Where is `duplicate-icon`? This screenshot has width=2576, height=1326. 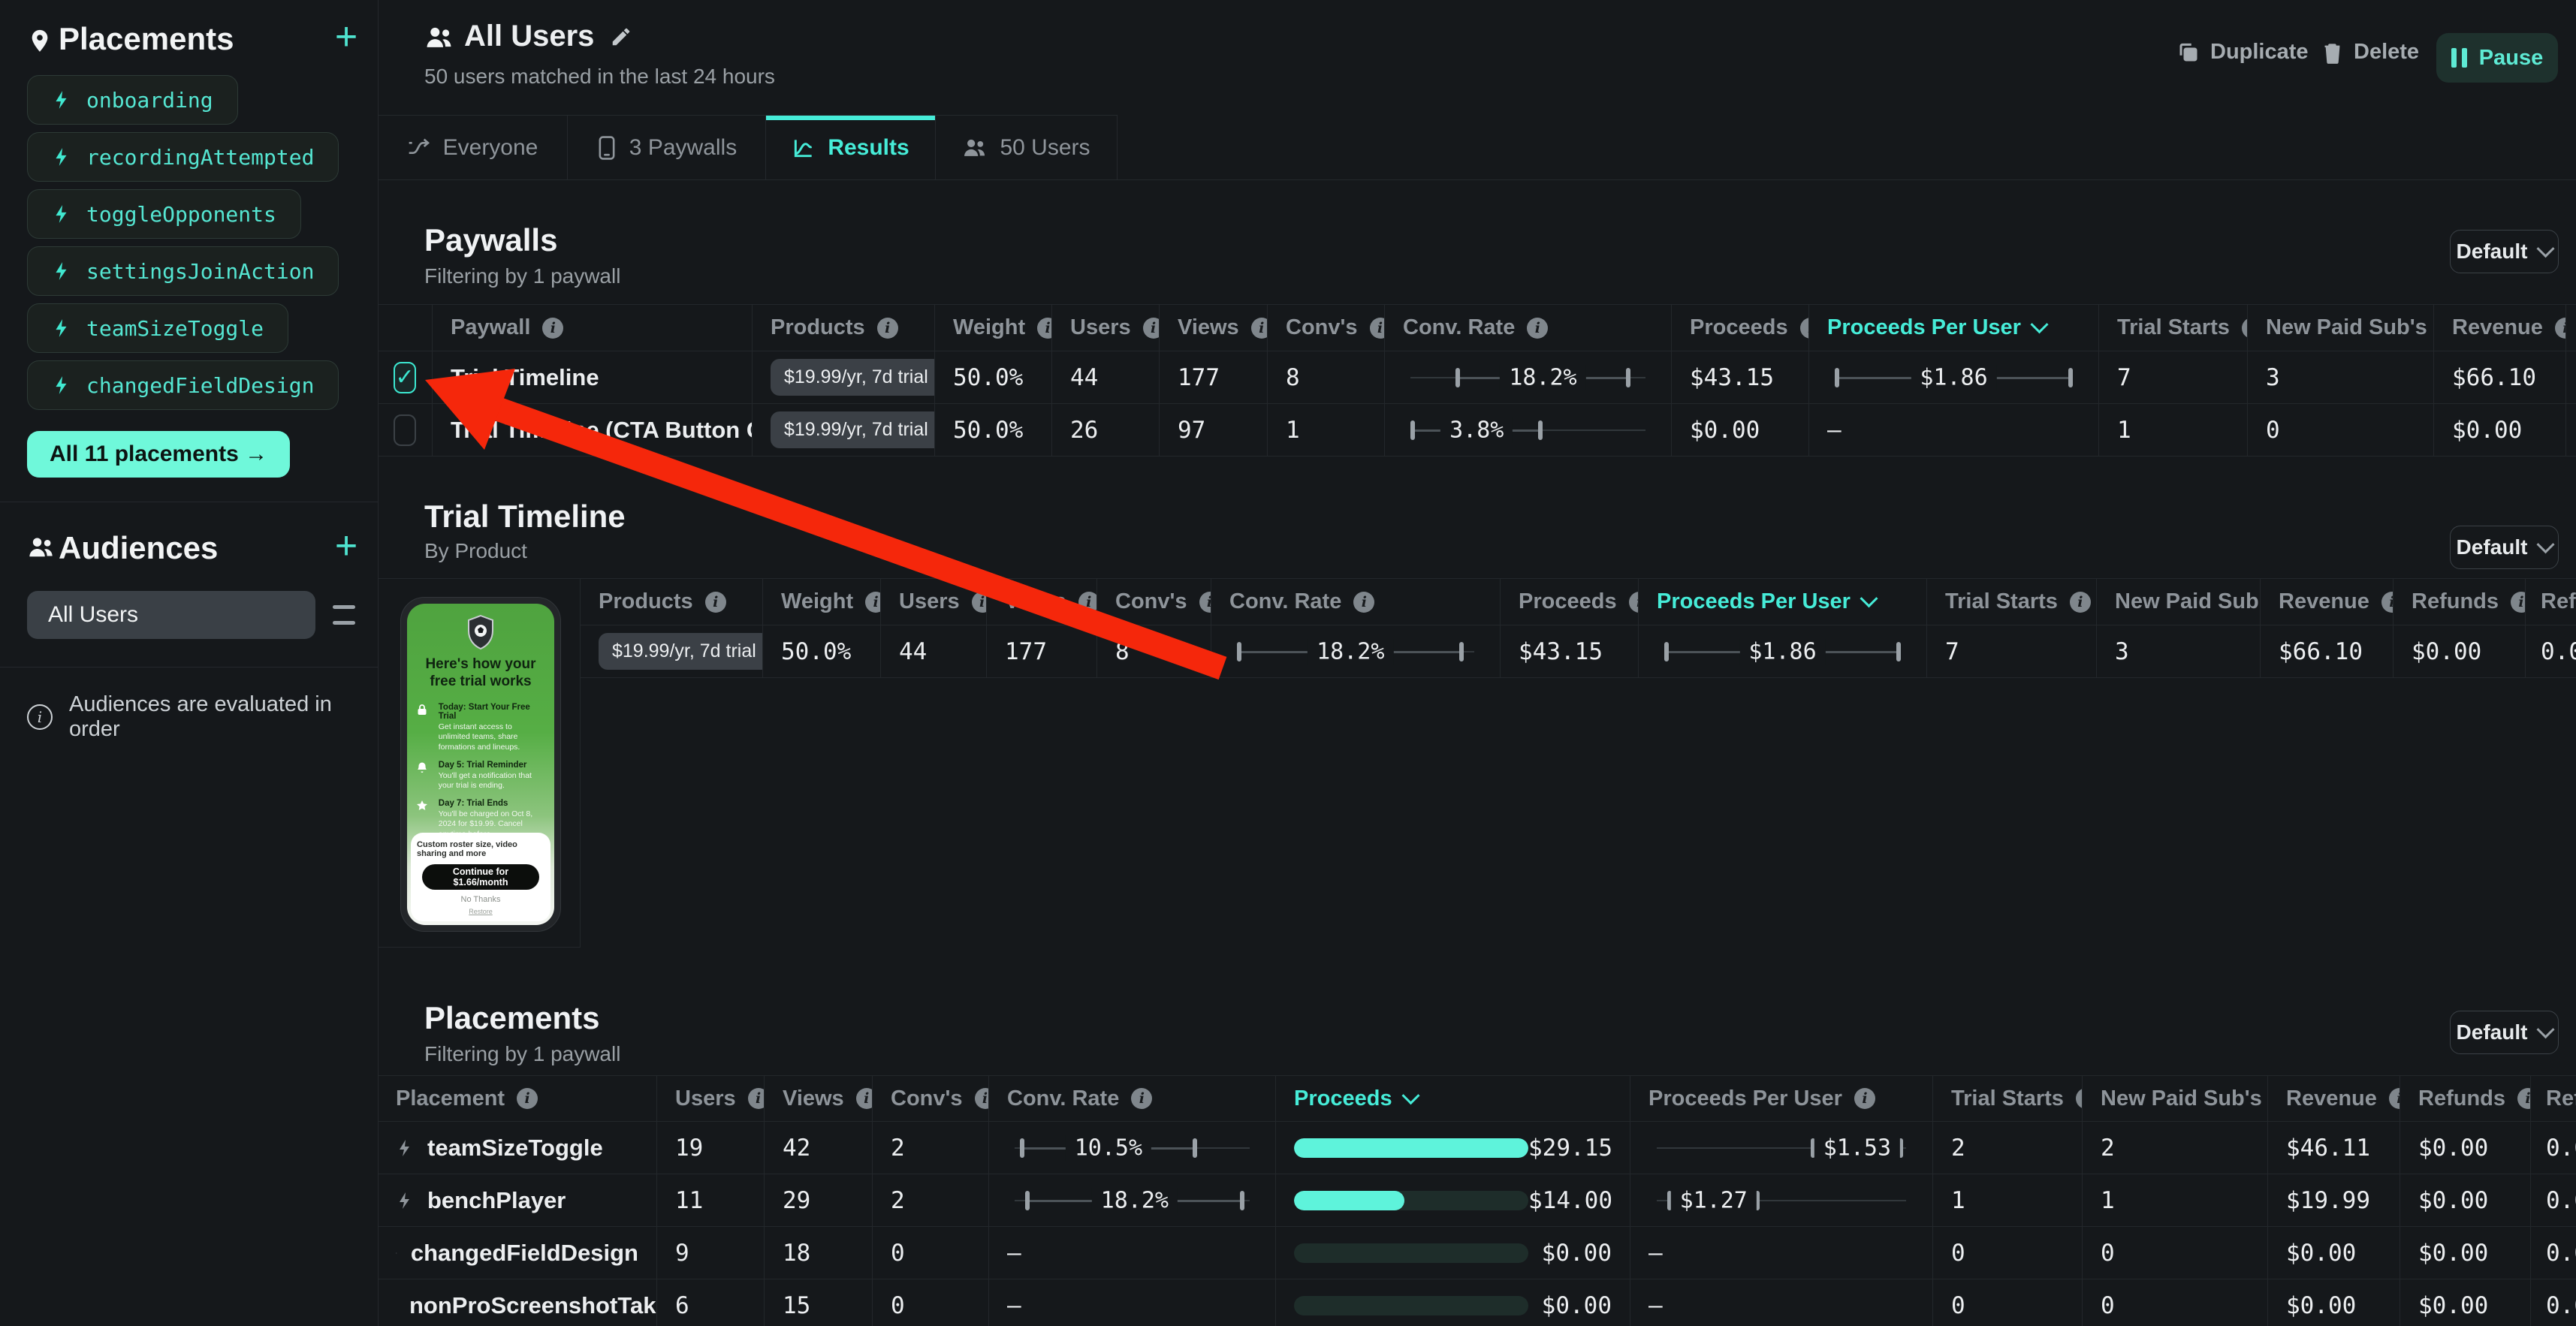 duplicate-icon is located at coordinates (2188, 52).